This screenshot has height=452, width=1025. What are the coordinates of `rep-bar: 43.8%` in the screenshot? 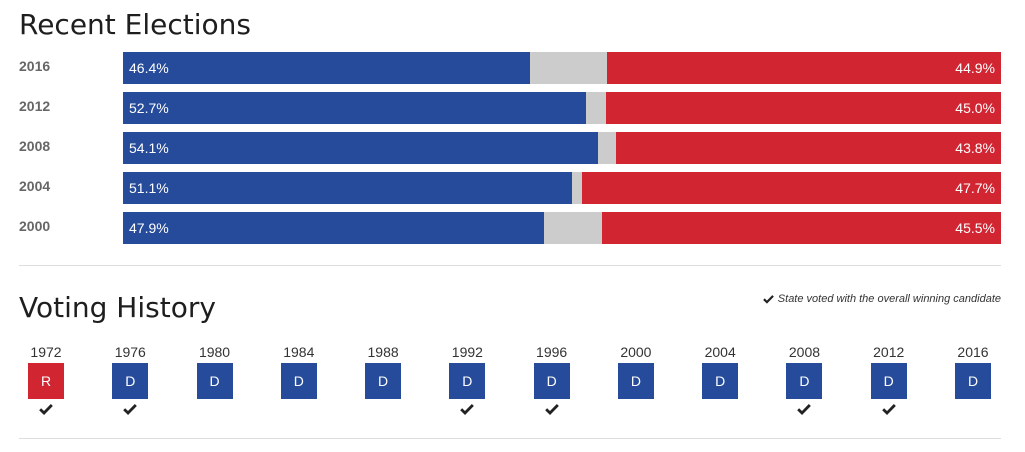 It's located at (808, 148).